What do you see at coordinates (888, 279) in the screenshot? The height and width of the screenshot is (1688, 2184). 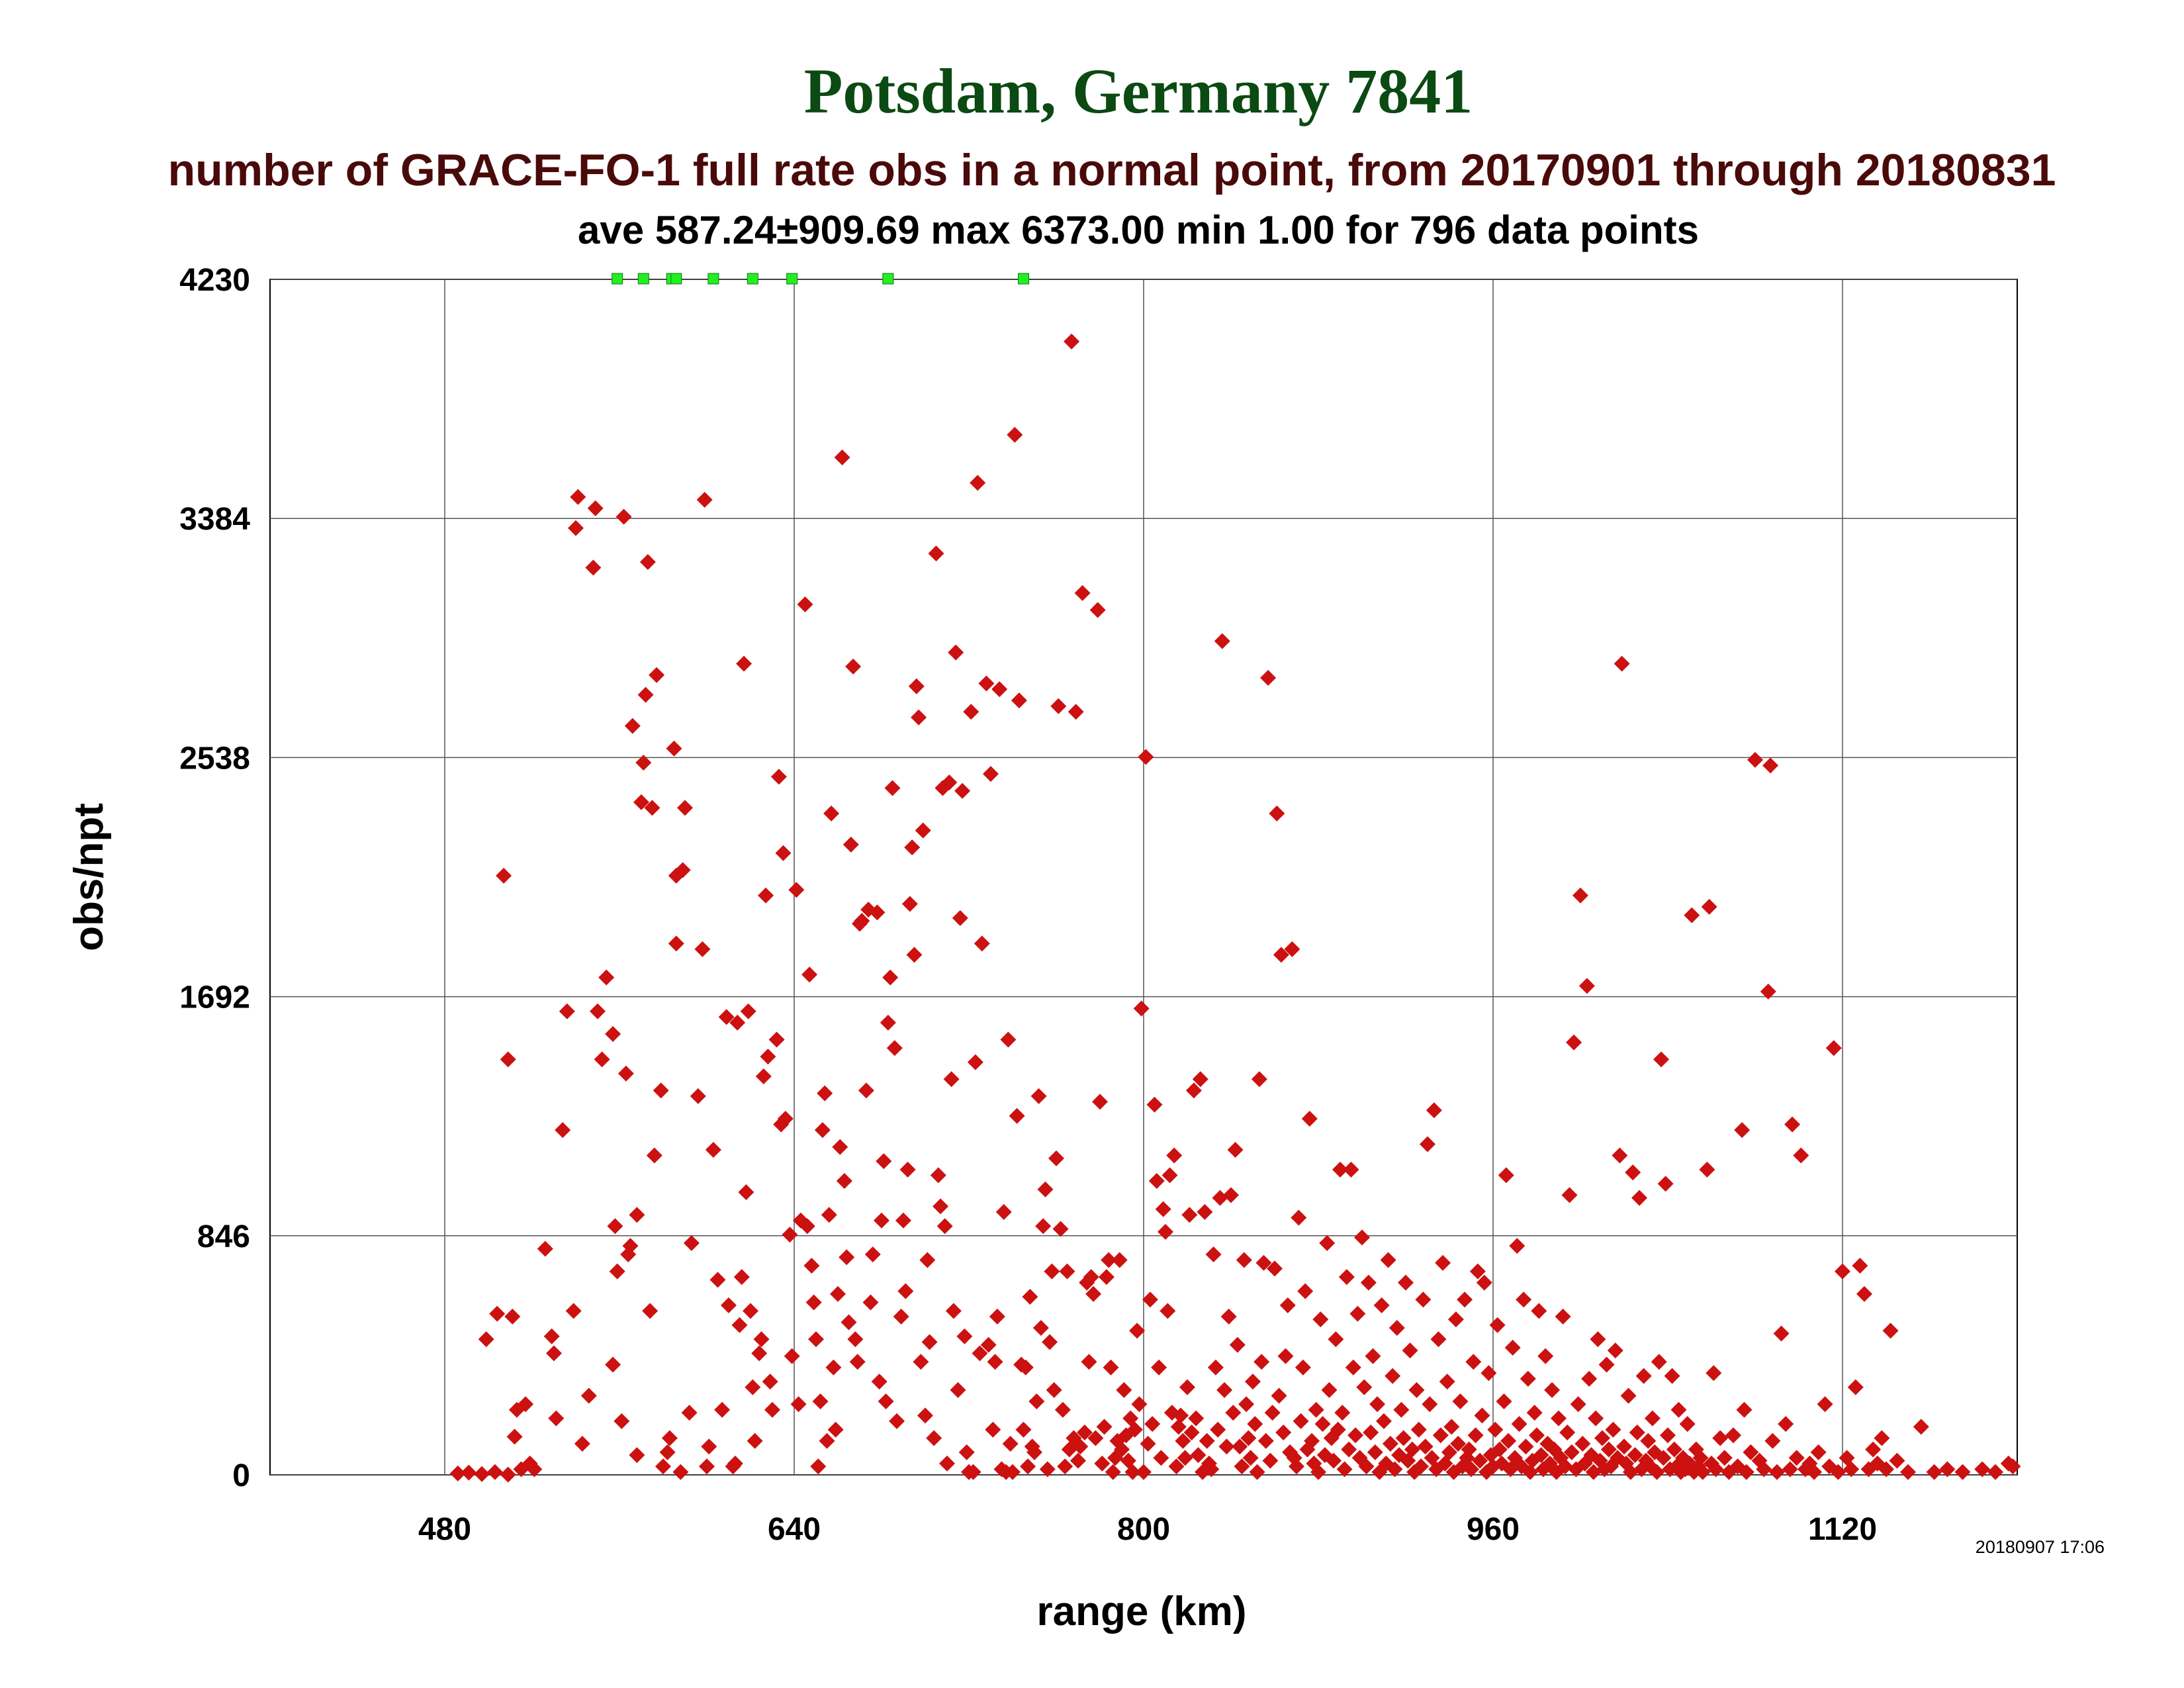 I see `off-scale-marker` at bounding box center [888, 279].